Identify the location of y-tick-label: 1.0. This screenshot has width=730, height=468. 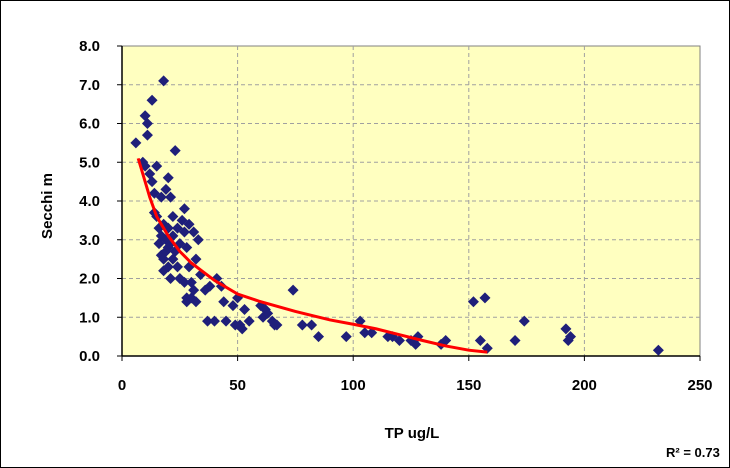
(89, 317).